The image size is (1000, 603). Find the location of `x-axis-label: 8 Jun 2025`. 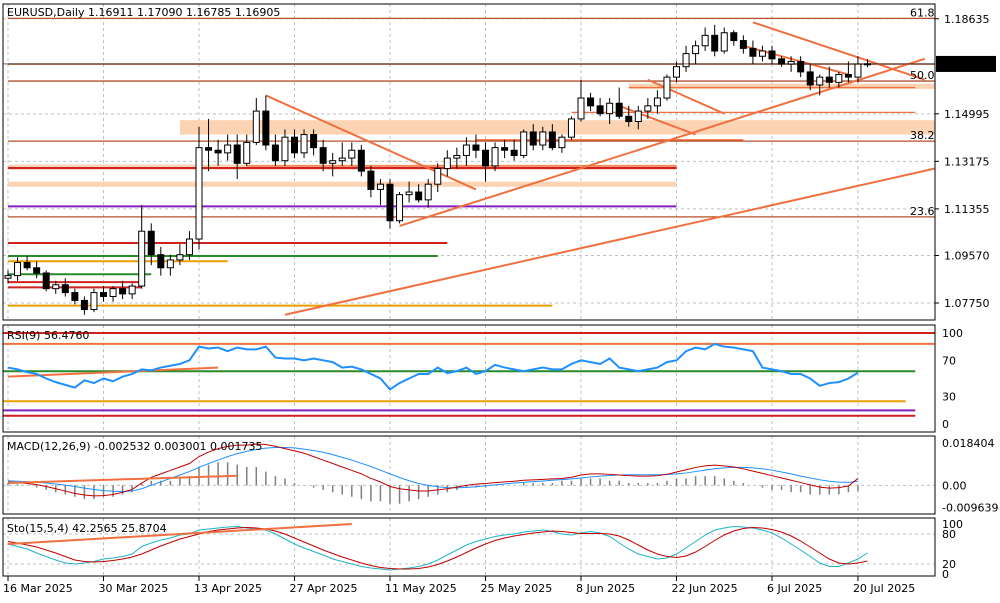

x-axis-label: 8 Jun 2025 is located at coordinates (605, 588).